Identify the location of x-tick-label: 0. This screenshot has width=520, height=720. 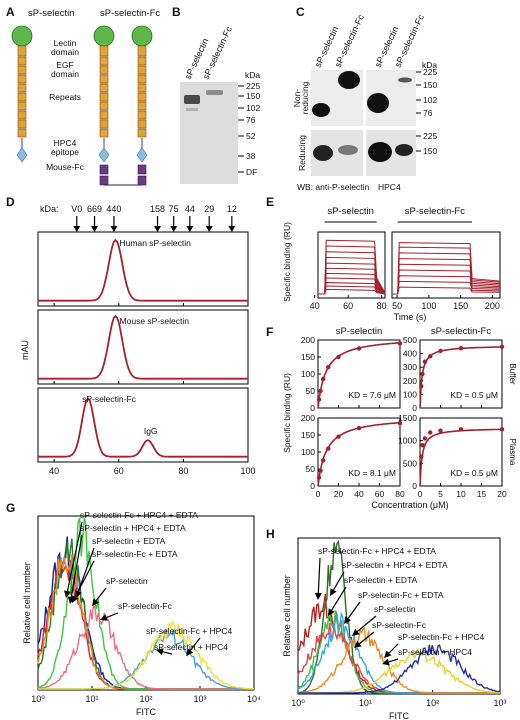
(420, 494).